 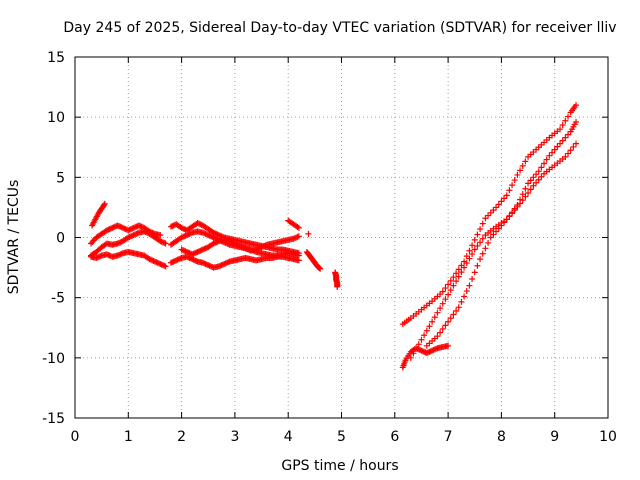 What do you see at coordinates (128, 437) in the screenshot?
I see `x-tick-label: 1` at bounding box center [128, 437].